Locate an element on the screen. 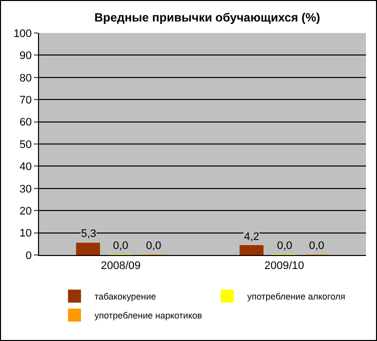  y-tick-label: 30 is located at coordinates (26, 189).